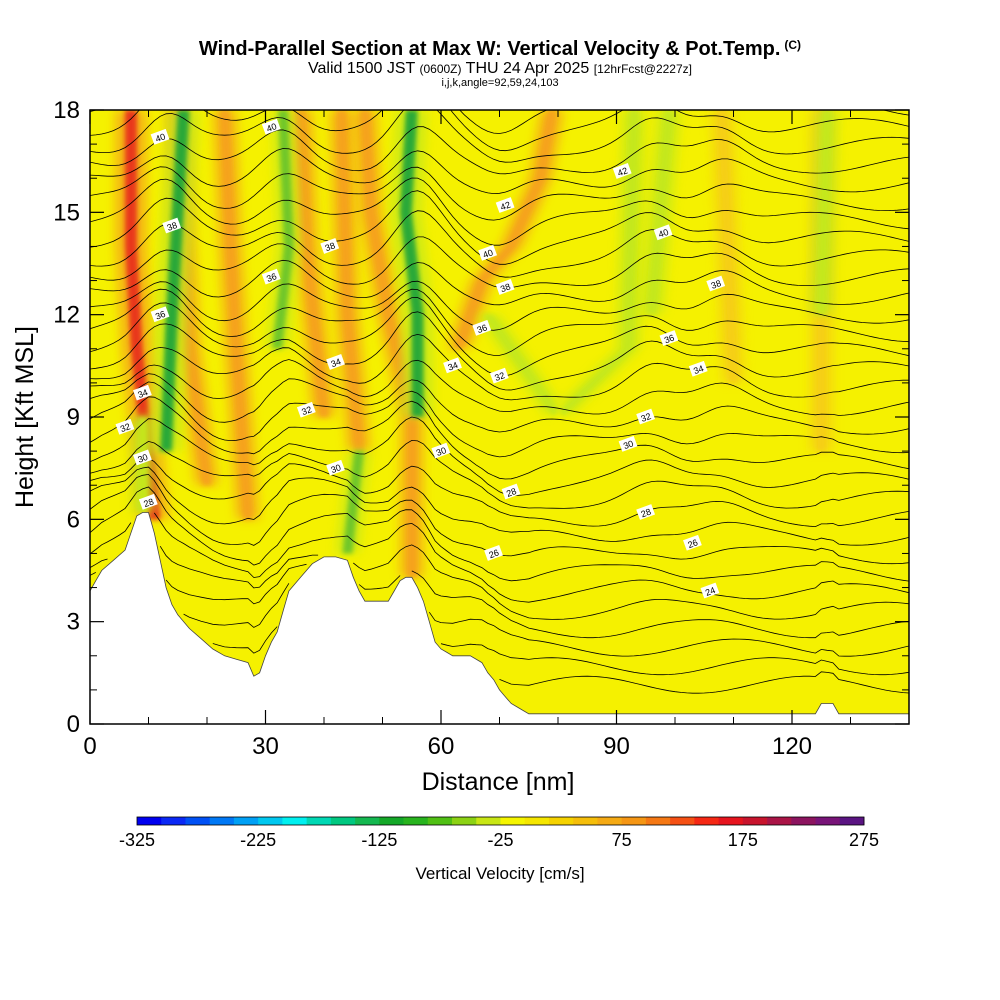 The height and width of the screenshot is (1000, 1000). What do you see at coordinates (498, 782) in the screenshot?
I see `x-axis-label: Distance [nm]` at bounding box center [498, 782].